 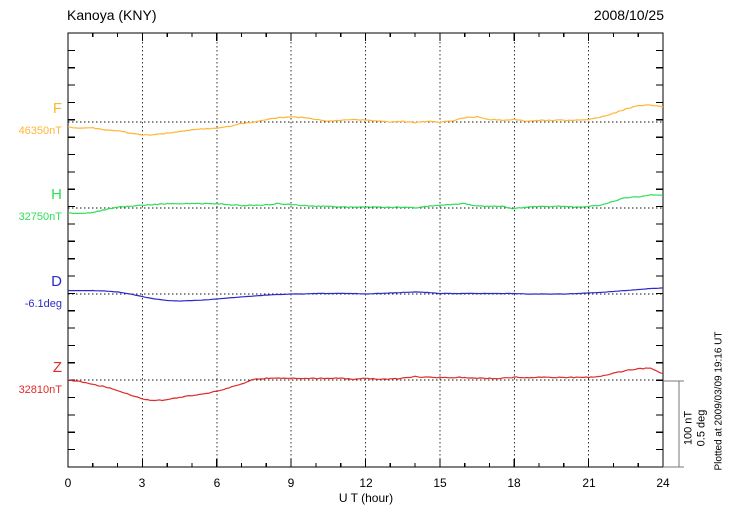 I want to click on series-letter-D: D, so click(x=56, y=281).